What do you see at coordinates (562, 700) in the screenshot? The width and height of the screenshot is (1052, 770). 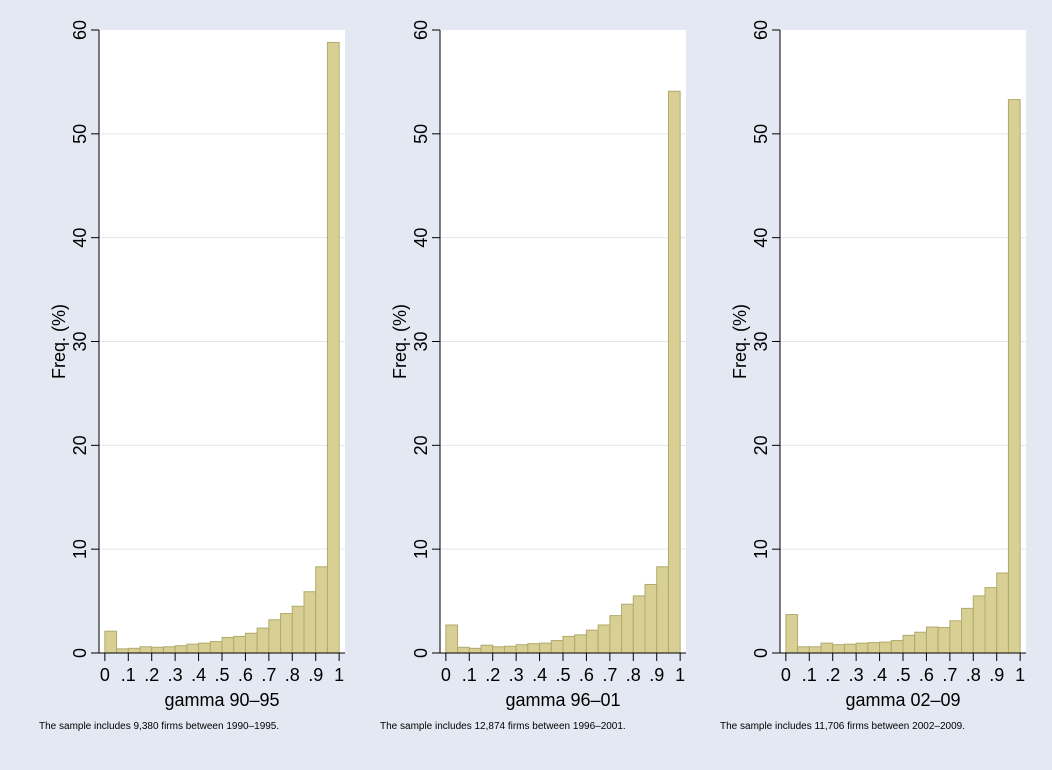 I see `x-axis-title: gamma 96–01` at bounding box center [562, 700].